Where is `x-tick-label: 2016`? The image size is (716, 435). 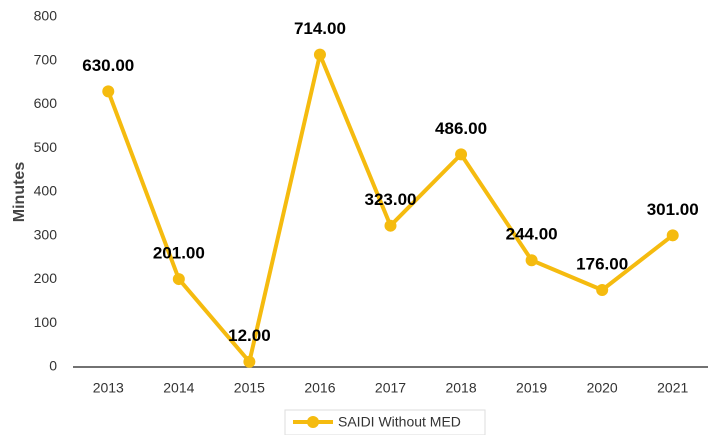
x-tick-label: 2016 is located at coordinates (319, 388).